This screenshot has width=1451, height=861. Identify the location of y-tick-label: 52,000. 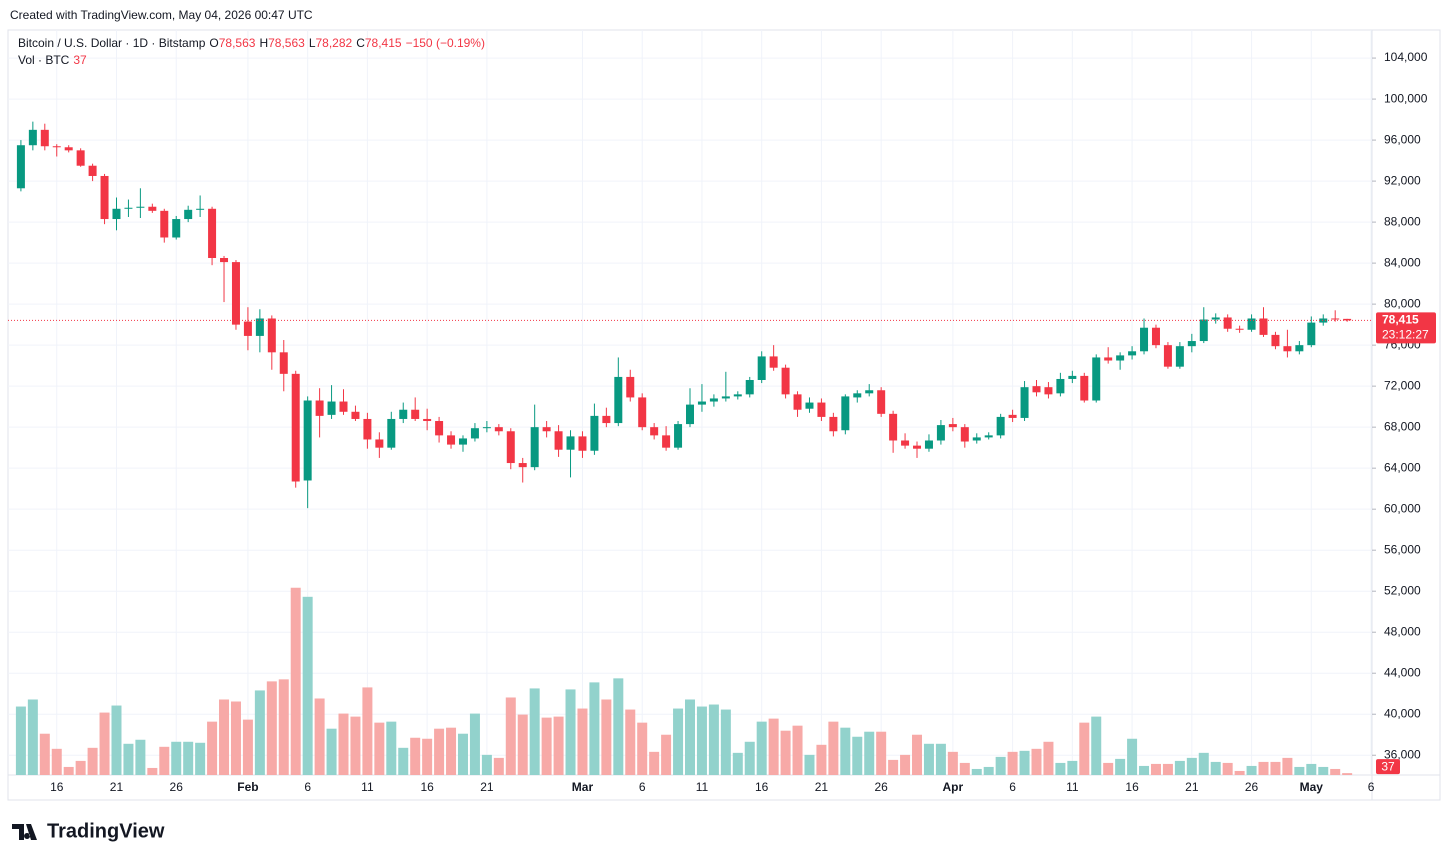
(1402, 590).